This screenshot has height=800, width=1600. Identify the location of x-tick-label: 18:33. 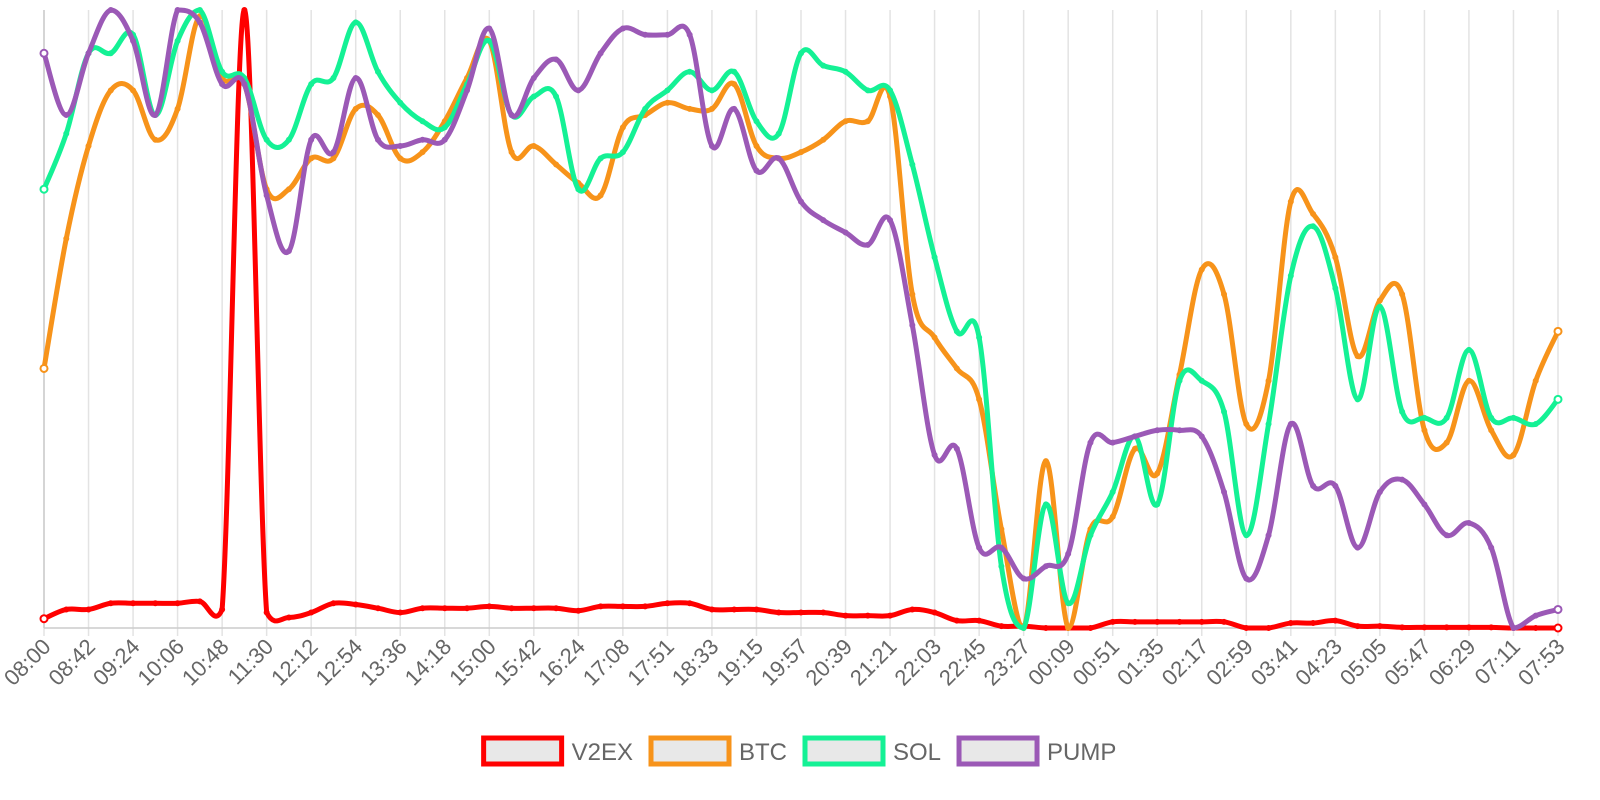
(695, 662).